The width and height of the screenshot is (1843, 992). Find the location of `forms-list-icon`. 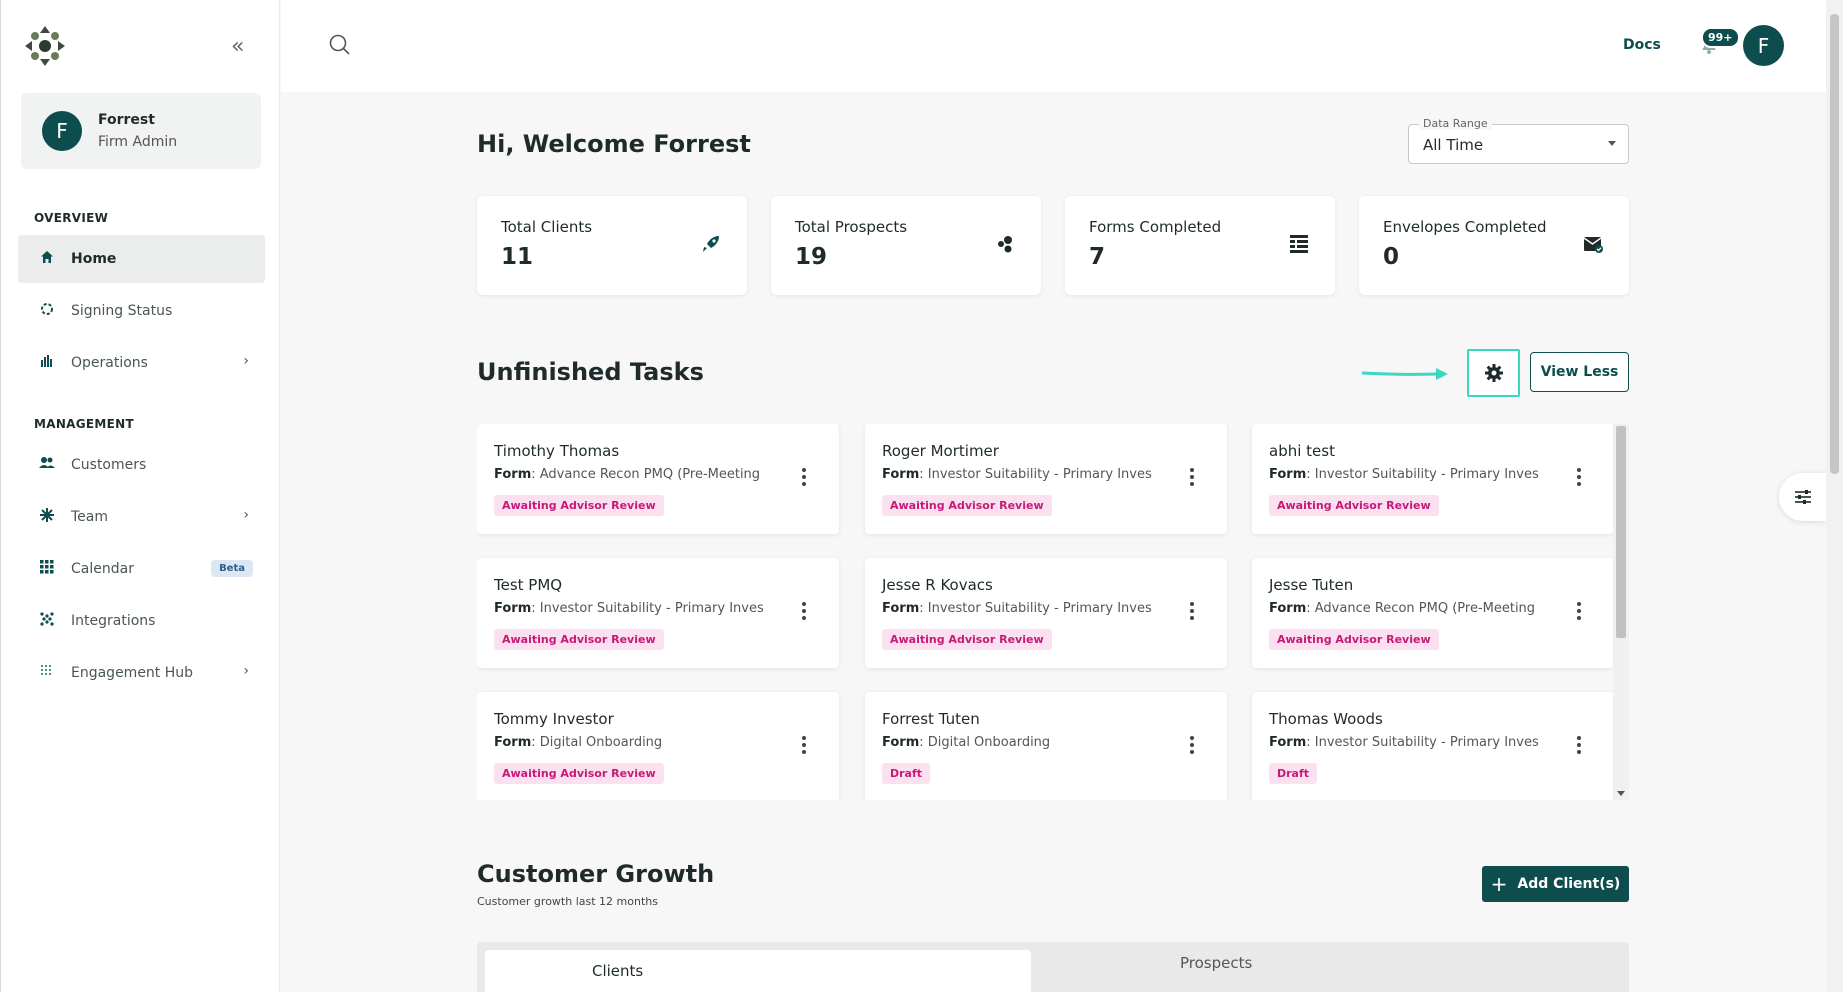

forms-list-icon is located at coordinates (1299, 244).